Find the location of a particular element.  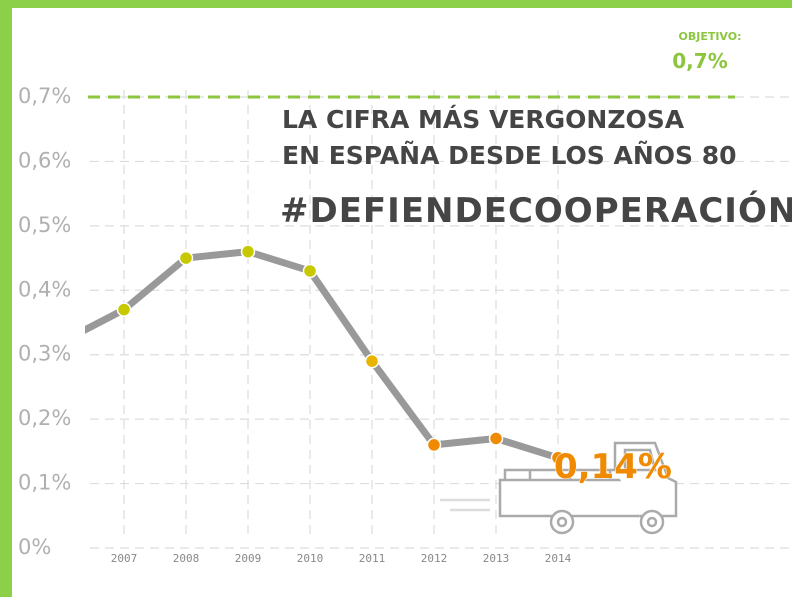

x-tick-label: 2011 is located at coordinates (372, 558).